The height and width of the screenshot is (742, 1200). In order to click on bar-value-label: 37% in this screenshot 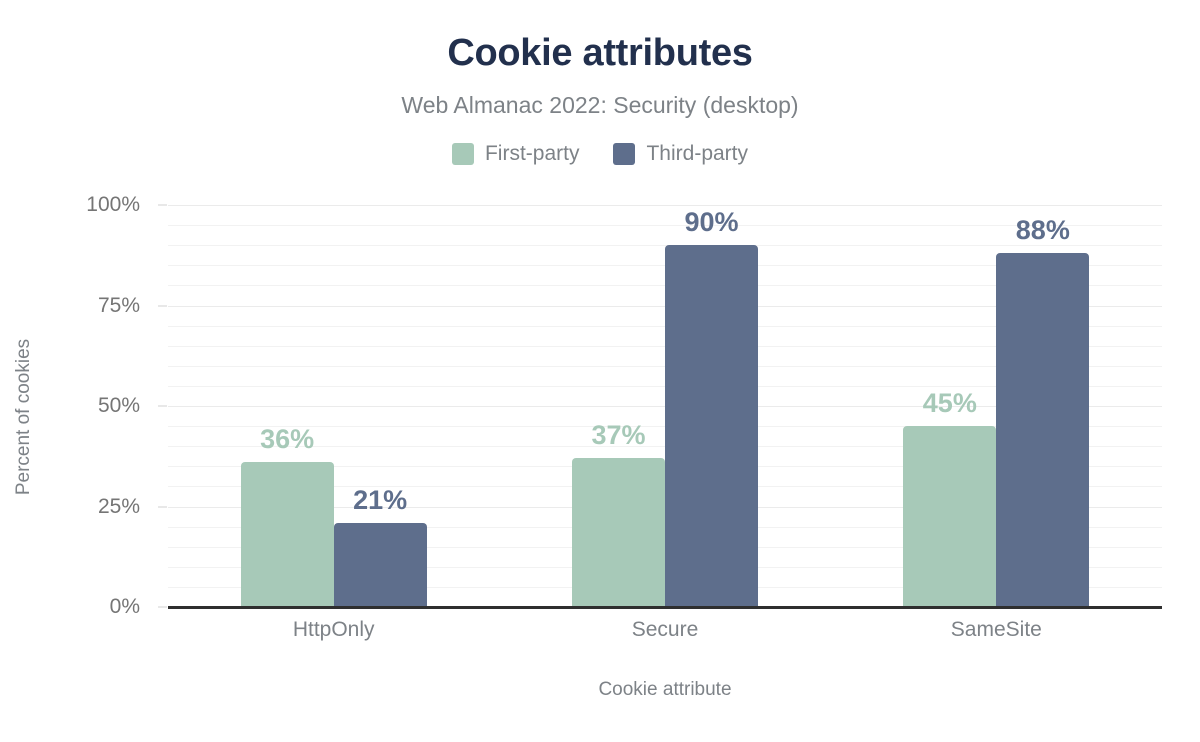, I will do `click(618, 435)`.